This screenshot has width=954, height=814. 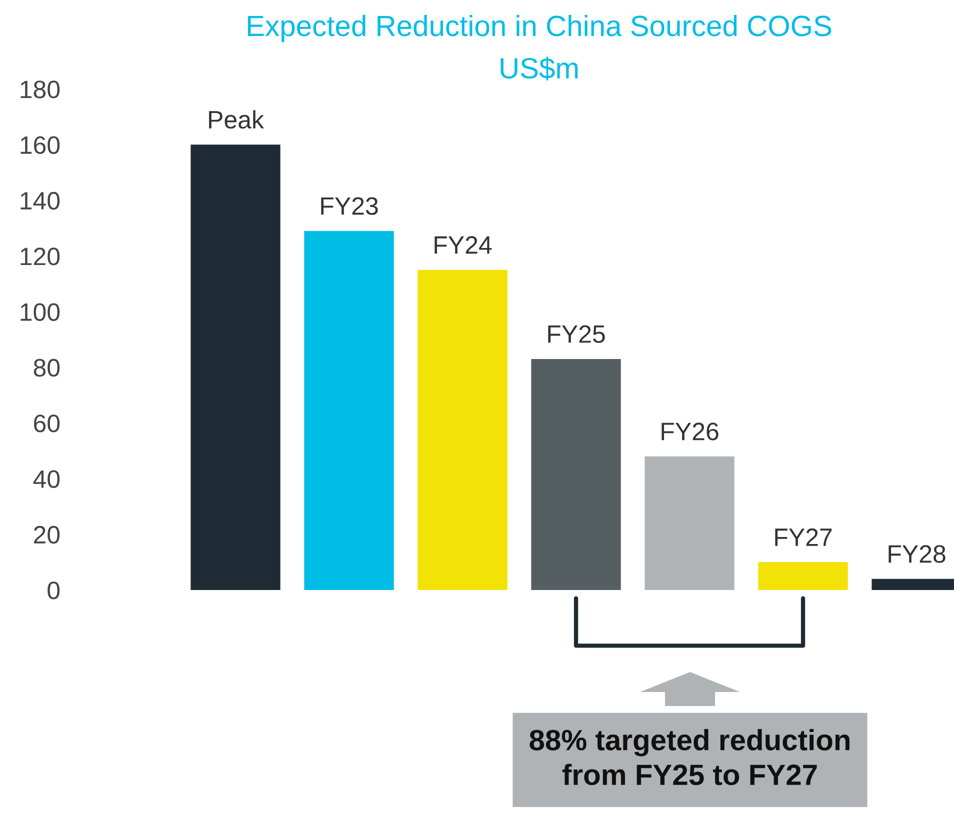 What do you see at coordinates (46, 479) in the screenshot?
I see `y-tick-label: 40` at bounding box center [46, 479].